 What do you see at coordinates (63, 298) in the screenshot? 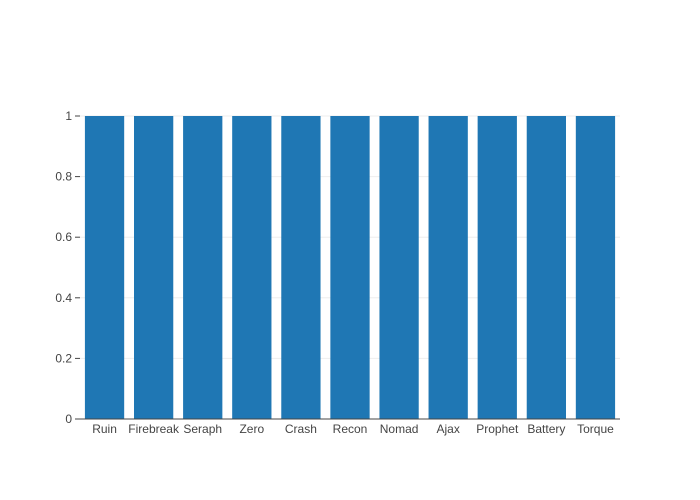
I see `y-tick-label: 0.4` at bounding box center [63, 298].